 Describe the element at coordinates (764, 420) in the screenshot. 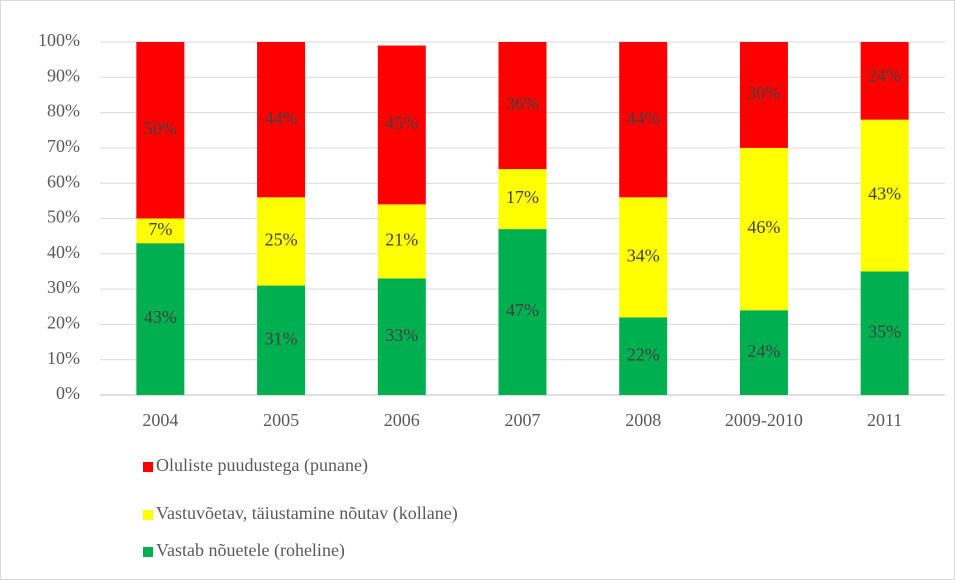

I see `x-tick-label: 2009-2010` at that location.